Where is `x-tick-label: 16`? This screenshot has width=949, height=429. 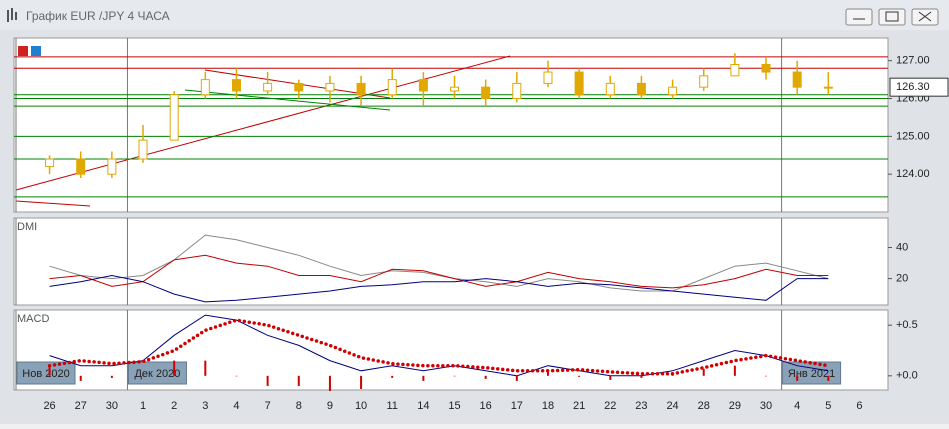
x-tick-label: 16 is located at coordinates (486, 406).